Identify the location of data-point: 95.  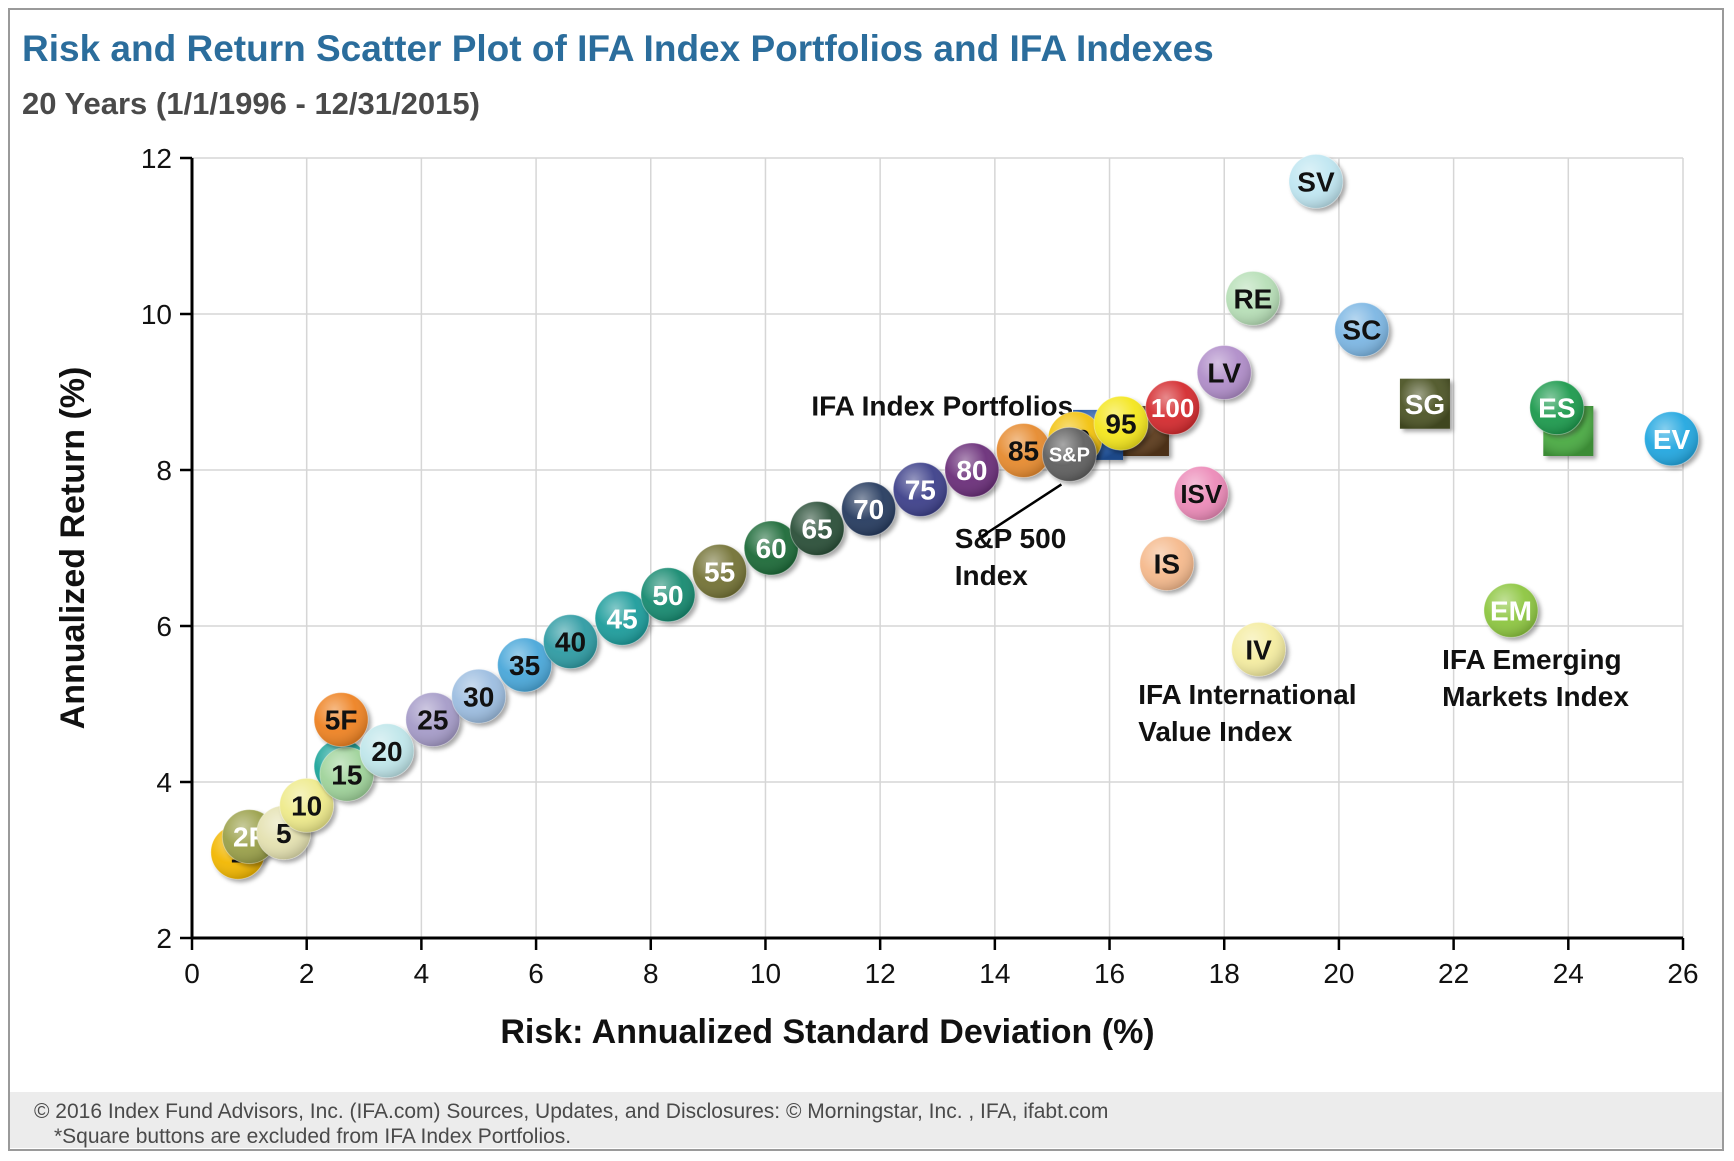
(1121, 423).